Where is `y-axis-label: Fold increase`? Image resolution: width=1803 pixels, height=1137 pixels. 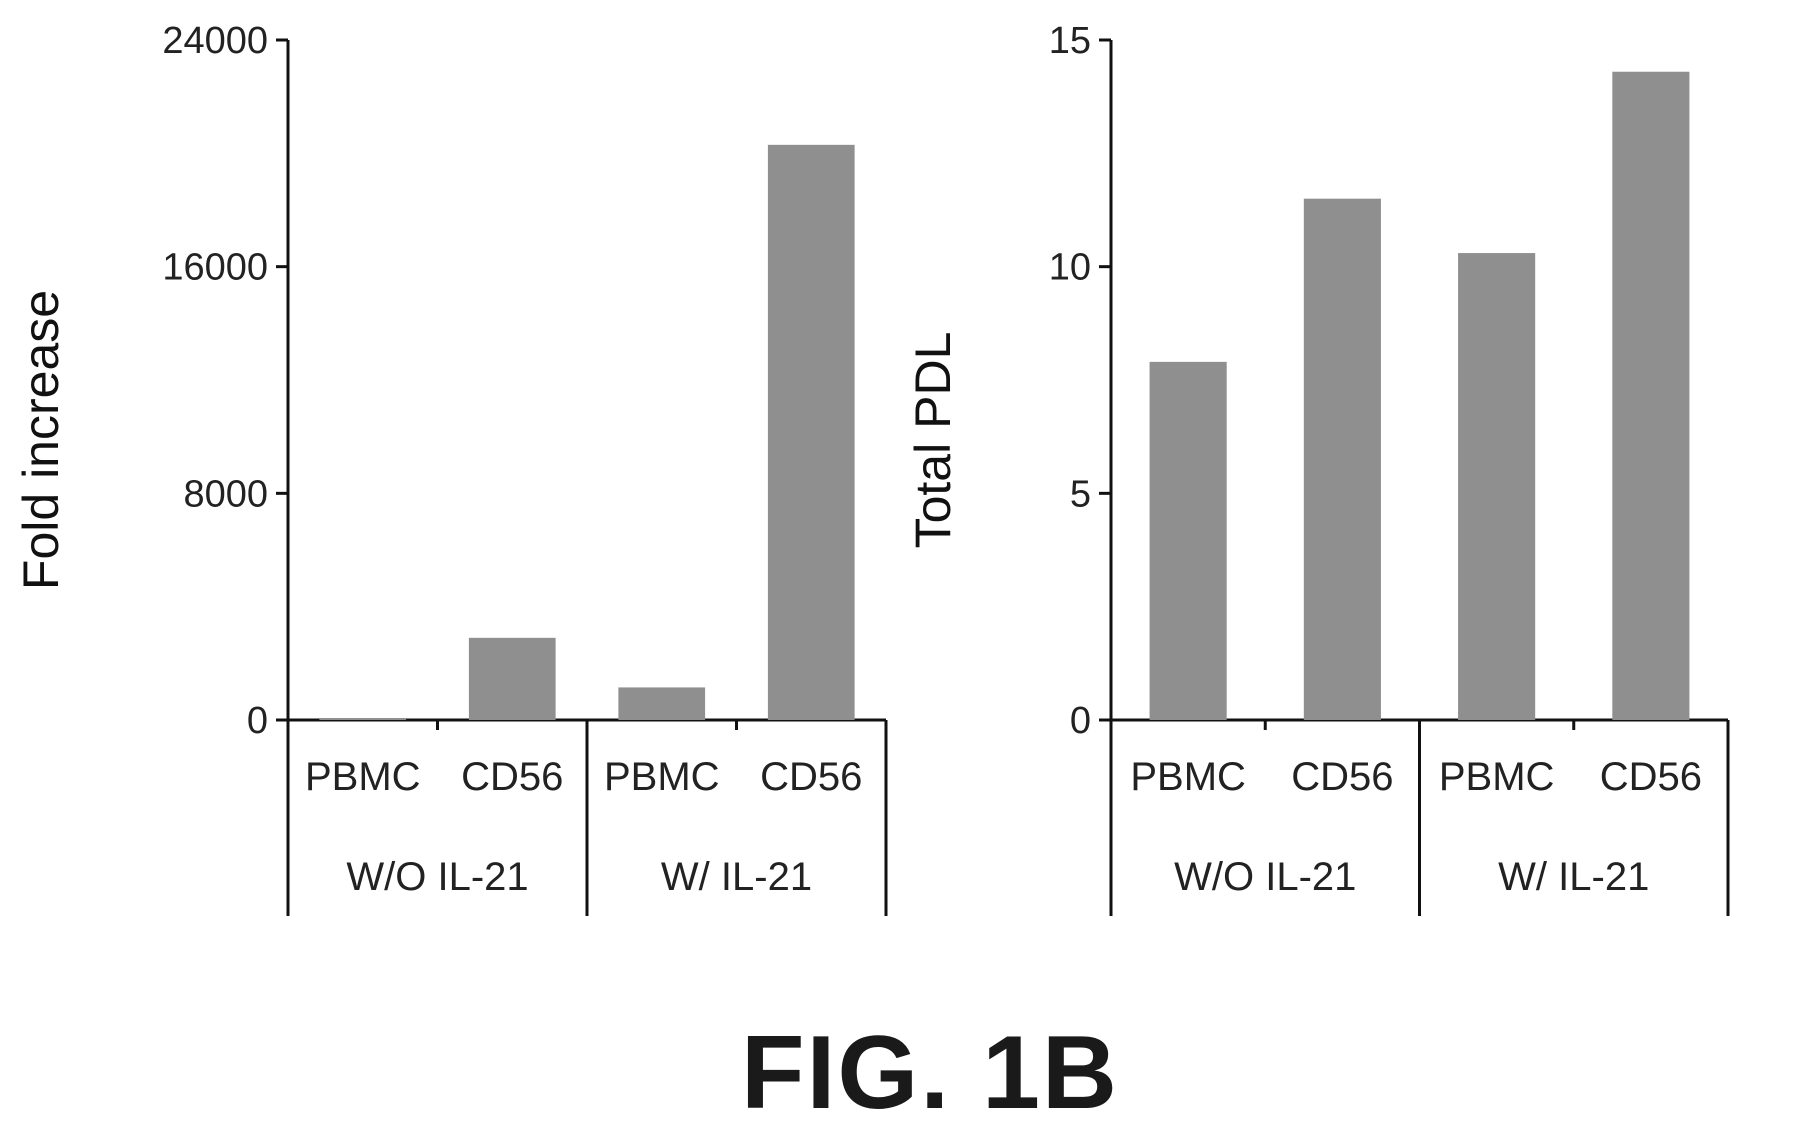
y-axis-label: Fold increase is located at coordinates (41, 440).